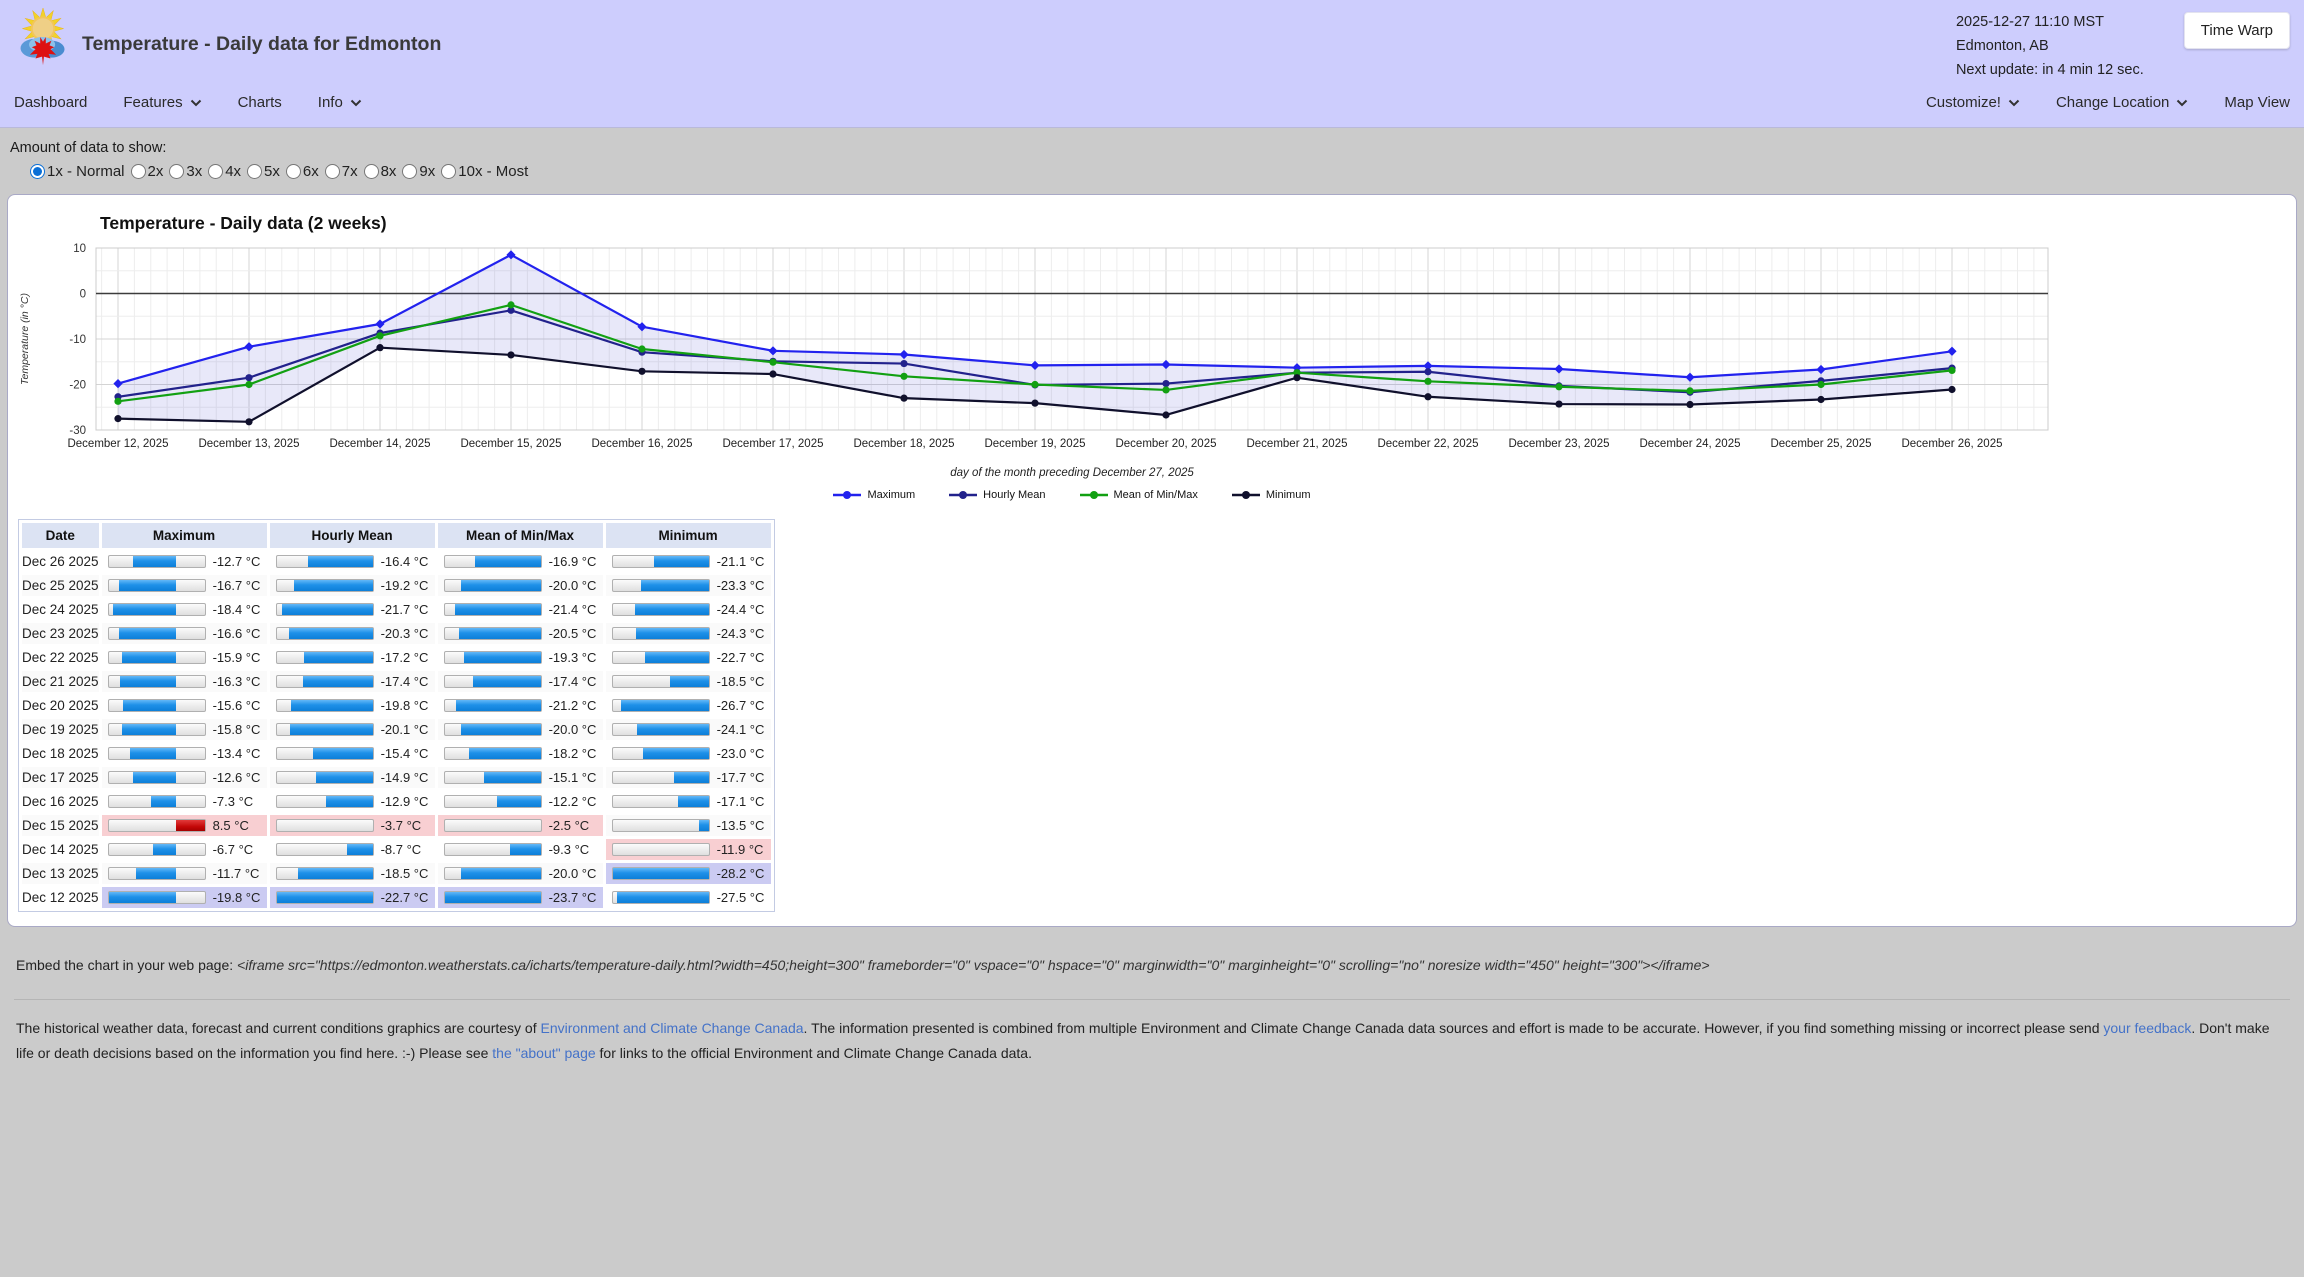 Image resolution: width=2304 pixels, height=1277 pixels. I want to click on radio-option-2x: 2x, so click(147, 171).